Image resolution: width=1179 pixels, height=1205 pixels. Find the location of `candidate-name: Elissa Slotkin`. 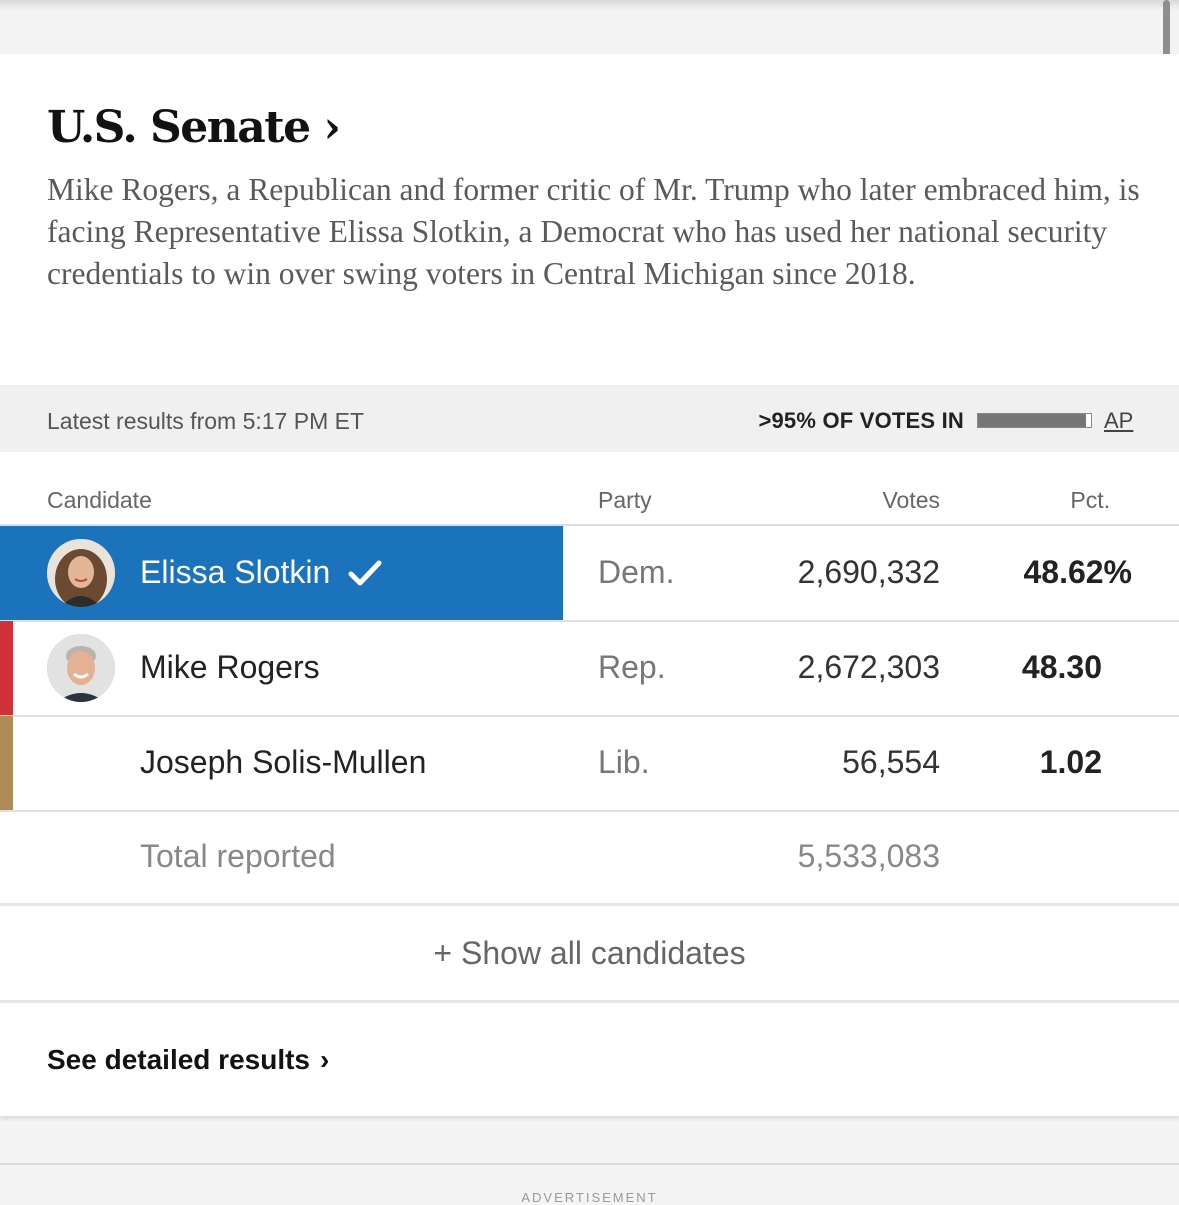

candidate-name: Elissa Slotkin is located at coordinates (235, 572).